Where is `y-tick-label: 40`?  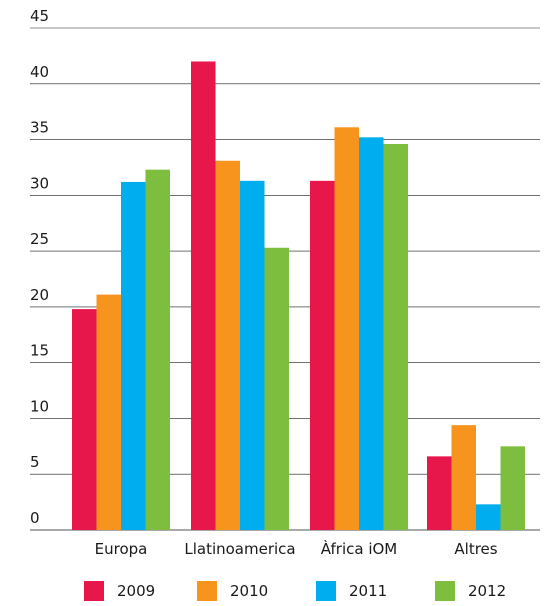
y-tick-label: 40 is located at coordinates (39, 72).